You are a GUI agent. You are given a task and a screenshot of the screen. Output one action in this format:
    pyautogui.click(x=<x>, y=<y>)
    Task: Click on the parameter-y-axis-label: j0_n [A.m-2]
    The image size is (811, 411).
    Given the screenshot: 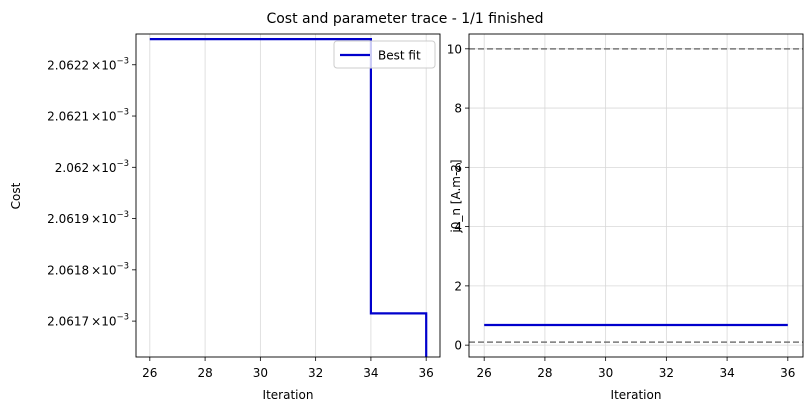 What is the action you would take?
    pyautogui.click(x=456, y=196)
    